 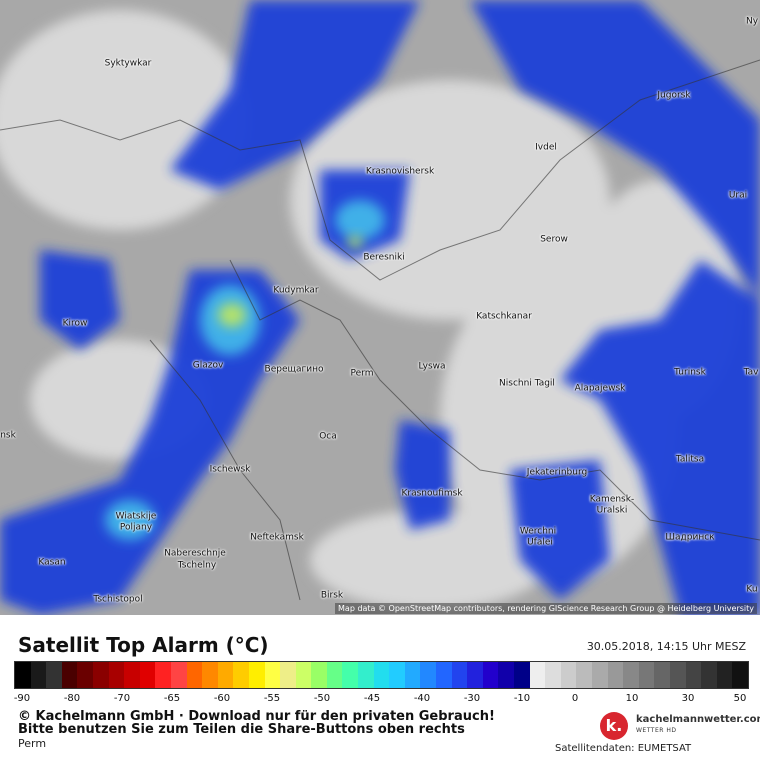 What do you see at coordinates (296, 290) in the screenshot?
I see `city-label: Kudymkar` at bounding box center [296, 290].